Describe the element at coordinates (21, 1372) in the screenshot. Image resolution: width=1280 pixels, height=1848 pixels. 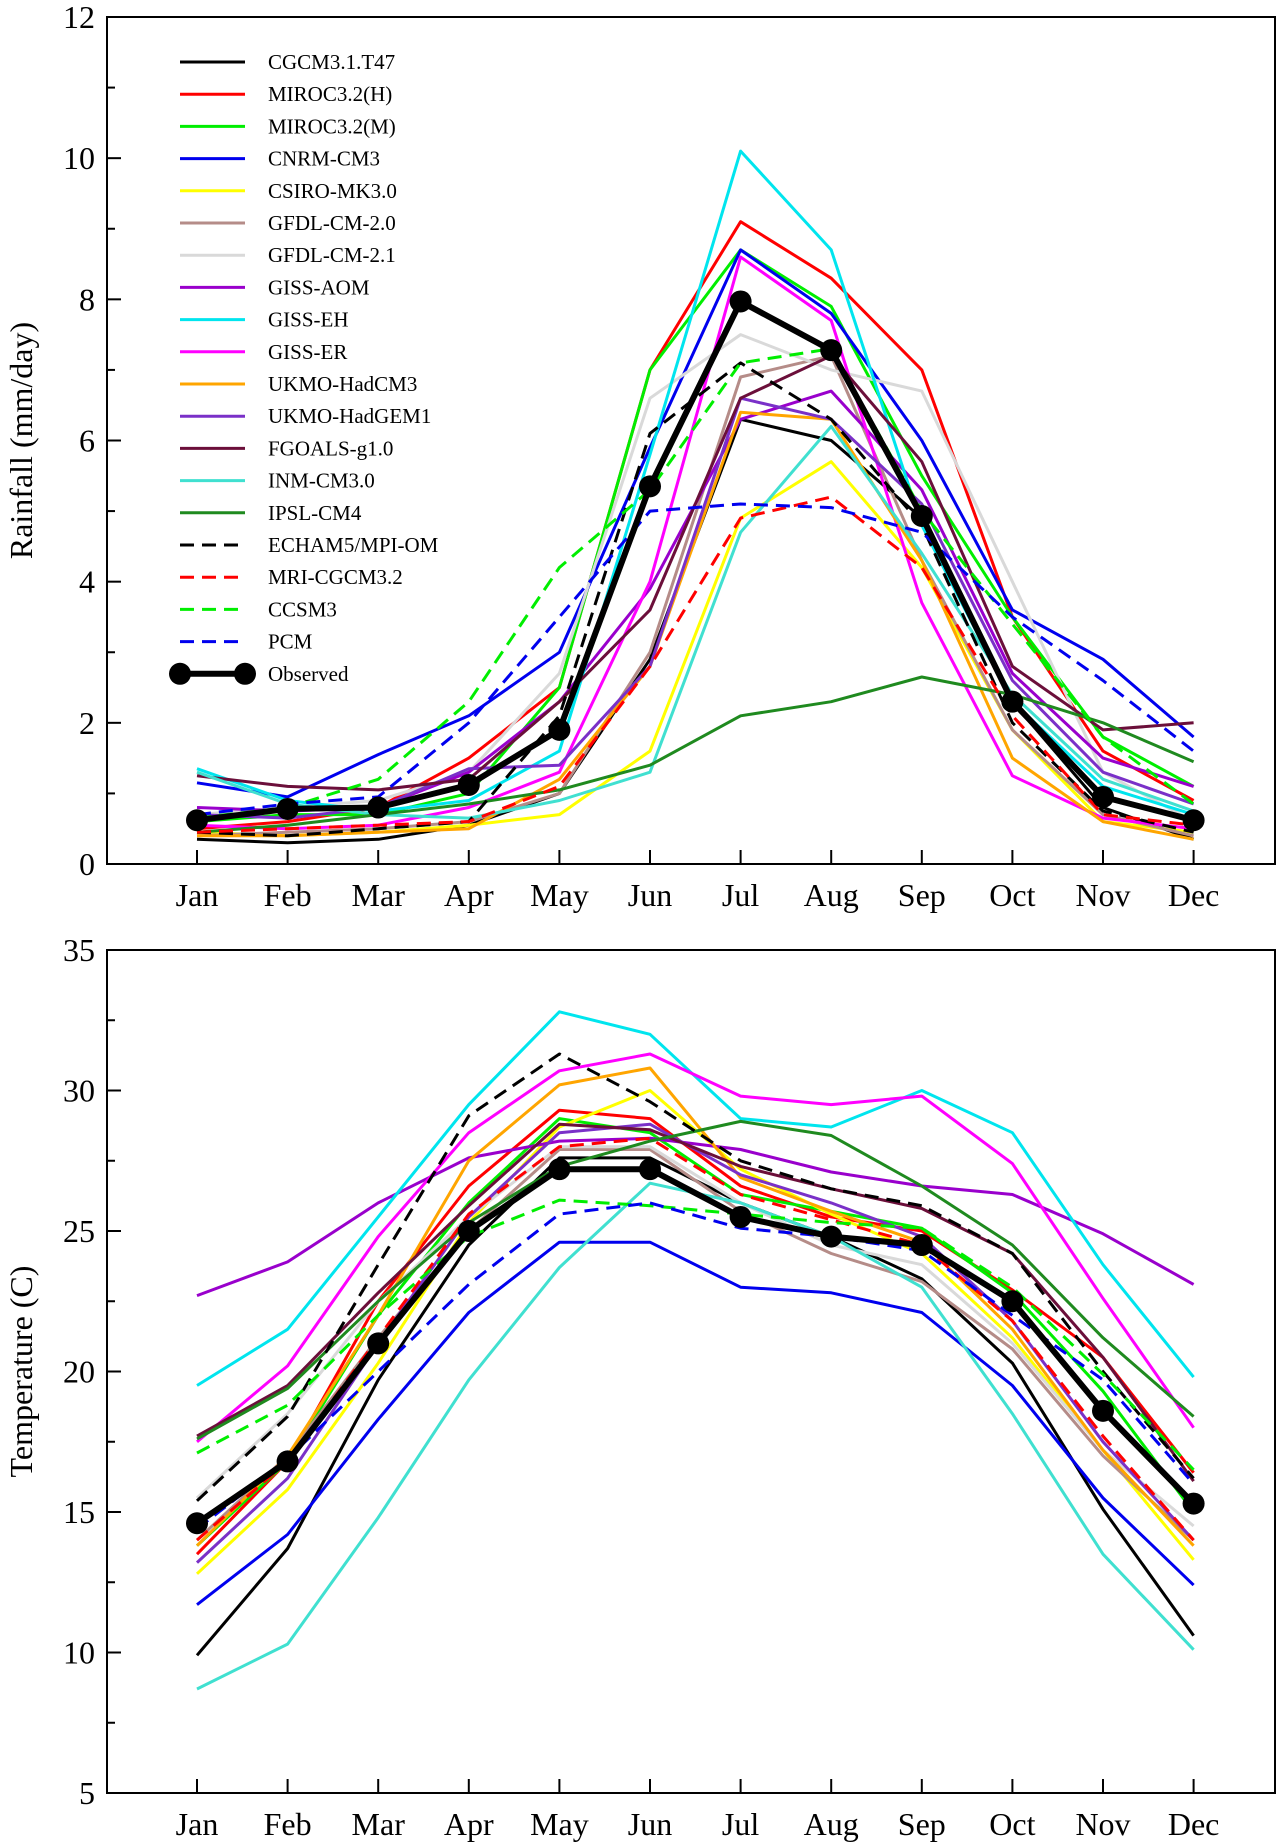
I see `y-axis-title: Temperature (C)` at that location.